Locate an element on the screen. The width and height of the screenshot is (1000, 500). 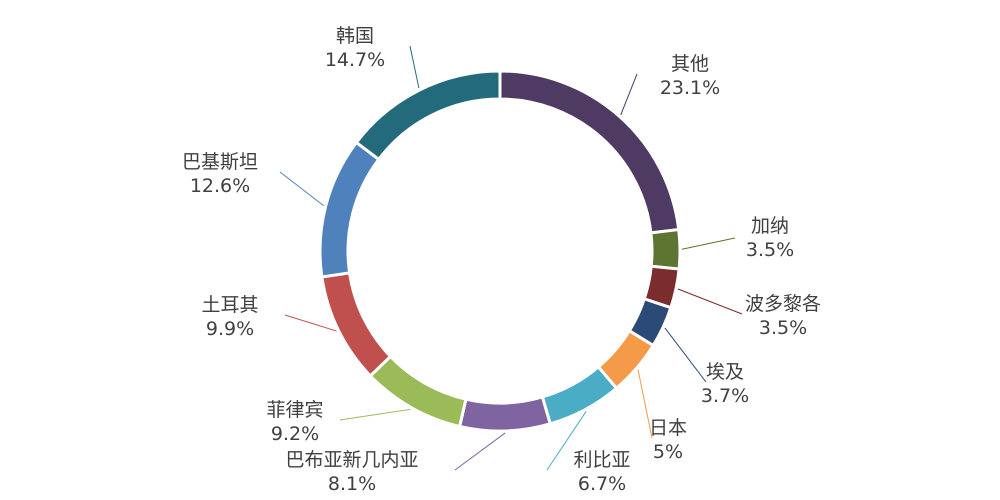
slice-3-leader-line is located at coordinates (710, 301).